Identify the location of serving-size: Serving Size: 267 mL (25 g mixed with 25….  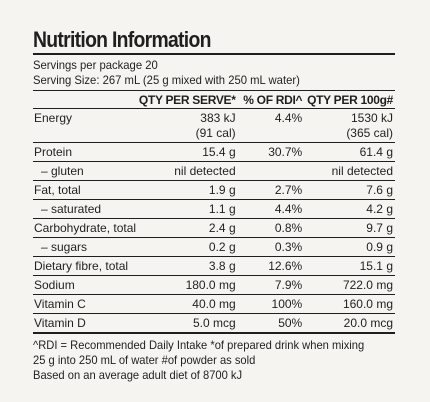
(166, 80).